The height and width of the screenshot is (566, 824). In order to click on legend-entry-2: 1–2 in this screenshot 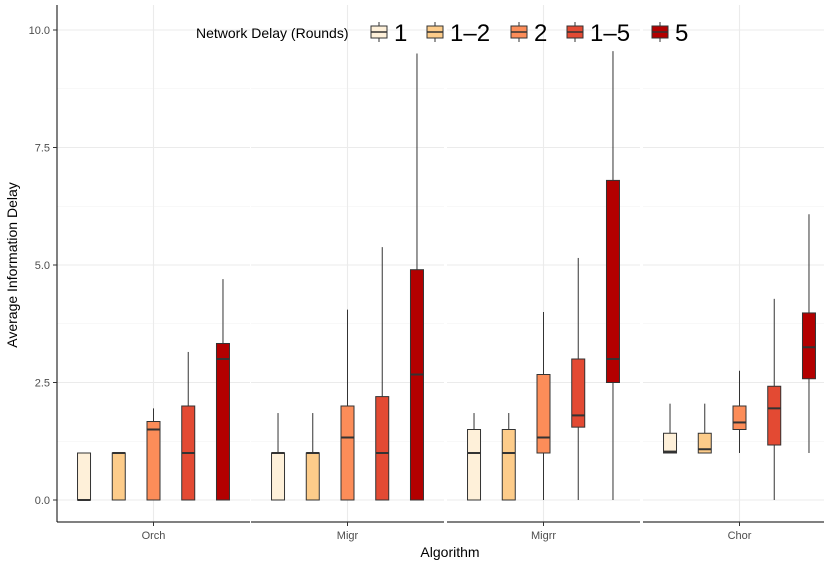, I will do `click(458, 33)`.